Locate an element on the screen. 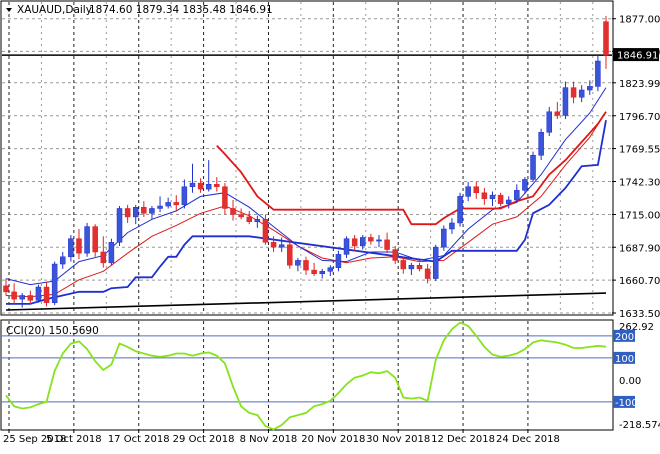  long-moving-average-line is located at coordinates (306, 301).